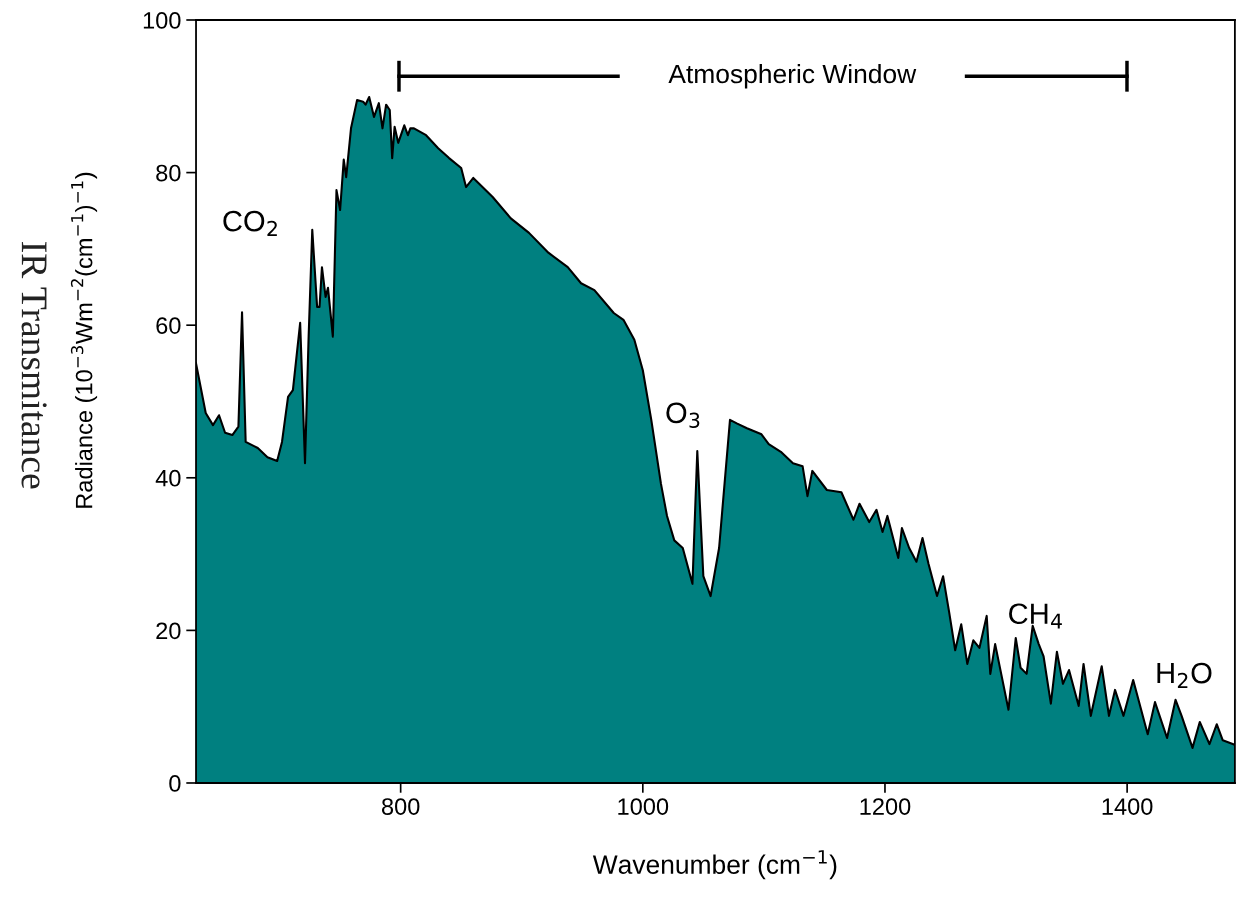 Image resolution: width=1236 pixels, height=913 pixels. Describe the element at coordinates (683, 415) in the screenshot. I see `annotation: O$_{3}$` at that location.